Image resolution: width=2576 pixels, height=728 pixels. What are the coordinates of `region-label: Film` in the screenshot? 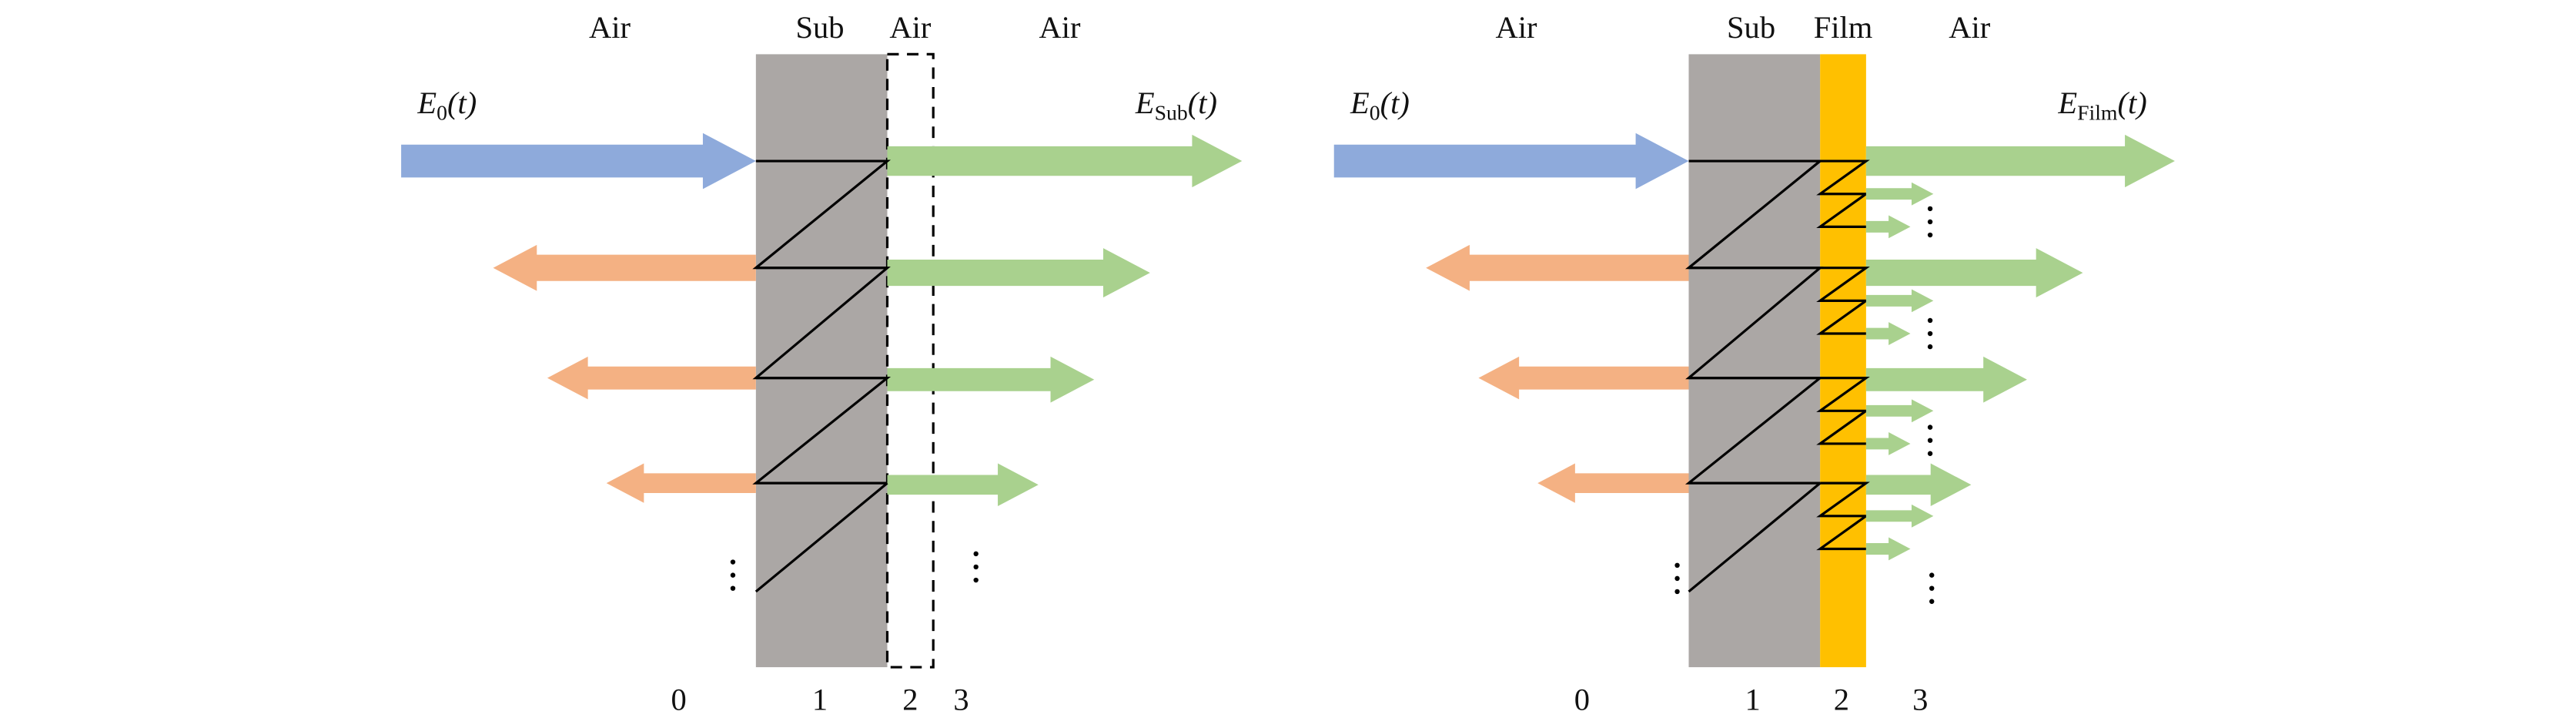 It's located at (1843, 27).